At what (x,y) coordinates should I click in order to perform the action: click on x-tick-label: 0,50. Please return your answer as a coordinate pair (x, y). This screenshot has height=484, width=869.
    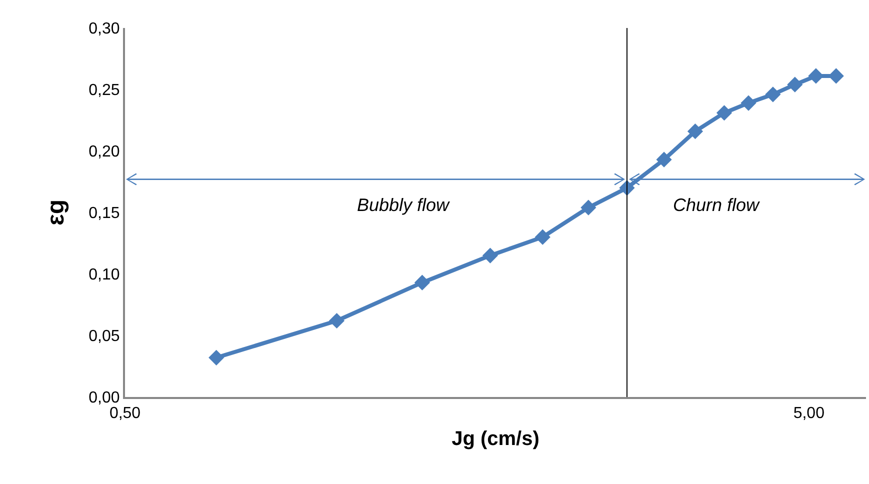
    Looking at the image, I should click on (125, 413).